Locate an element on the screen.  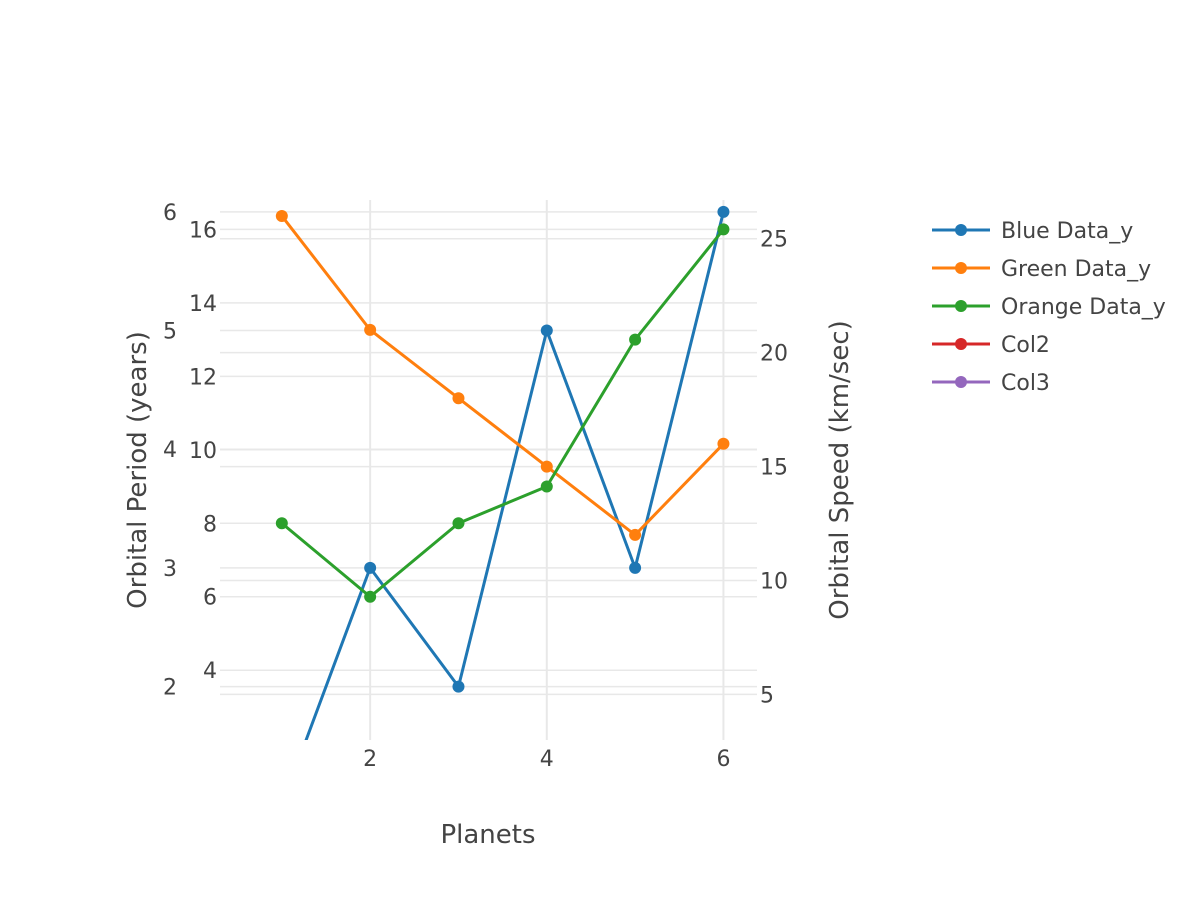
legend-item: Blue Data_y is located at coordinates (1032, 231).